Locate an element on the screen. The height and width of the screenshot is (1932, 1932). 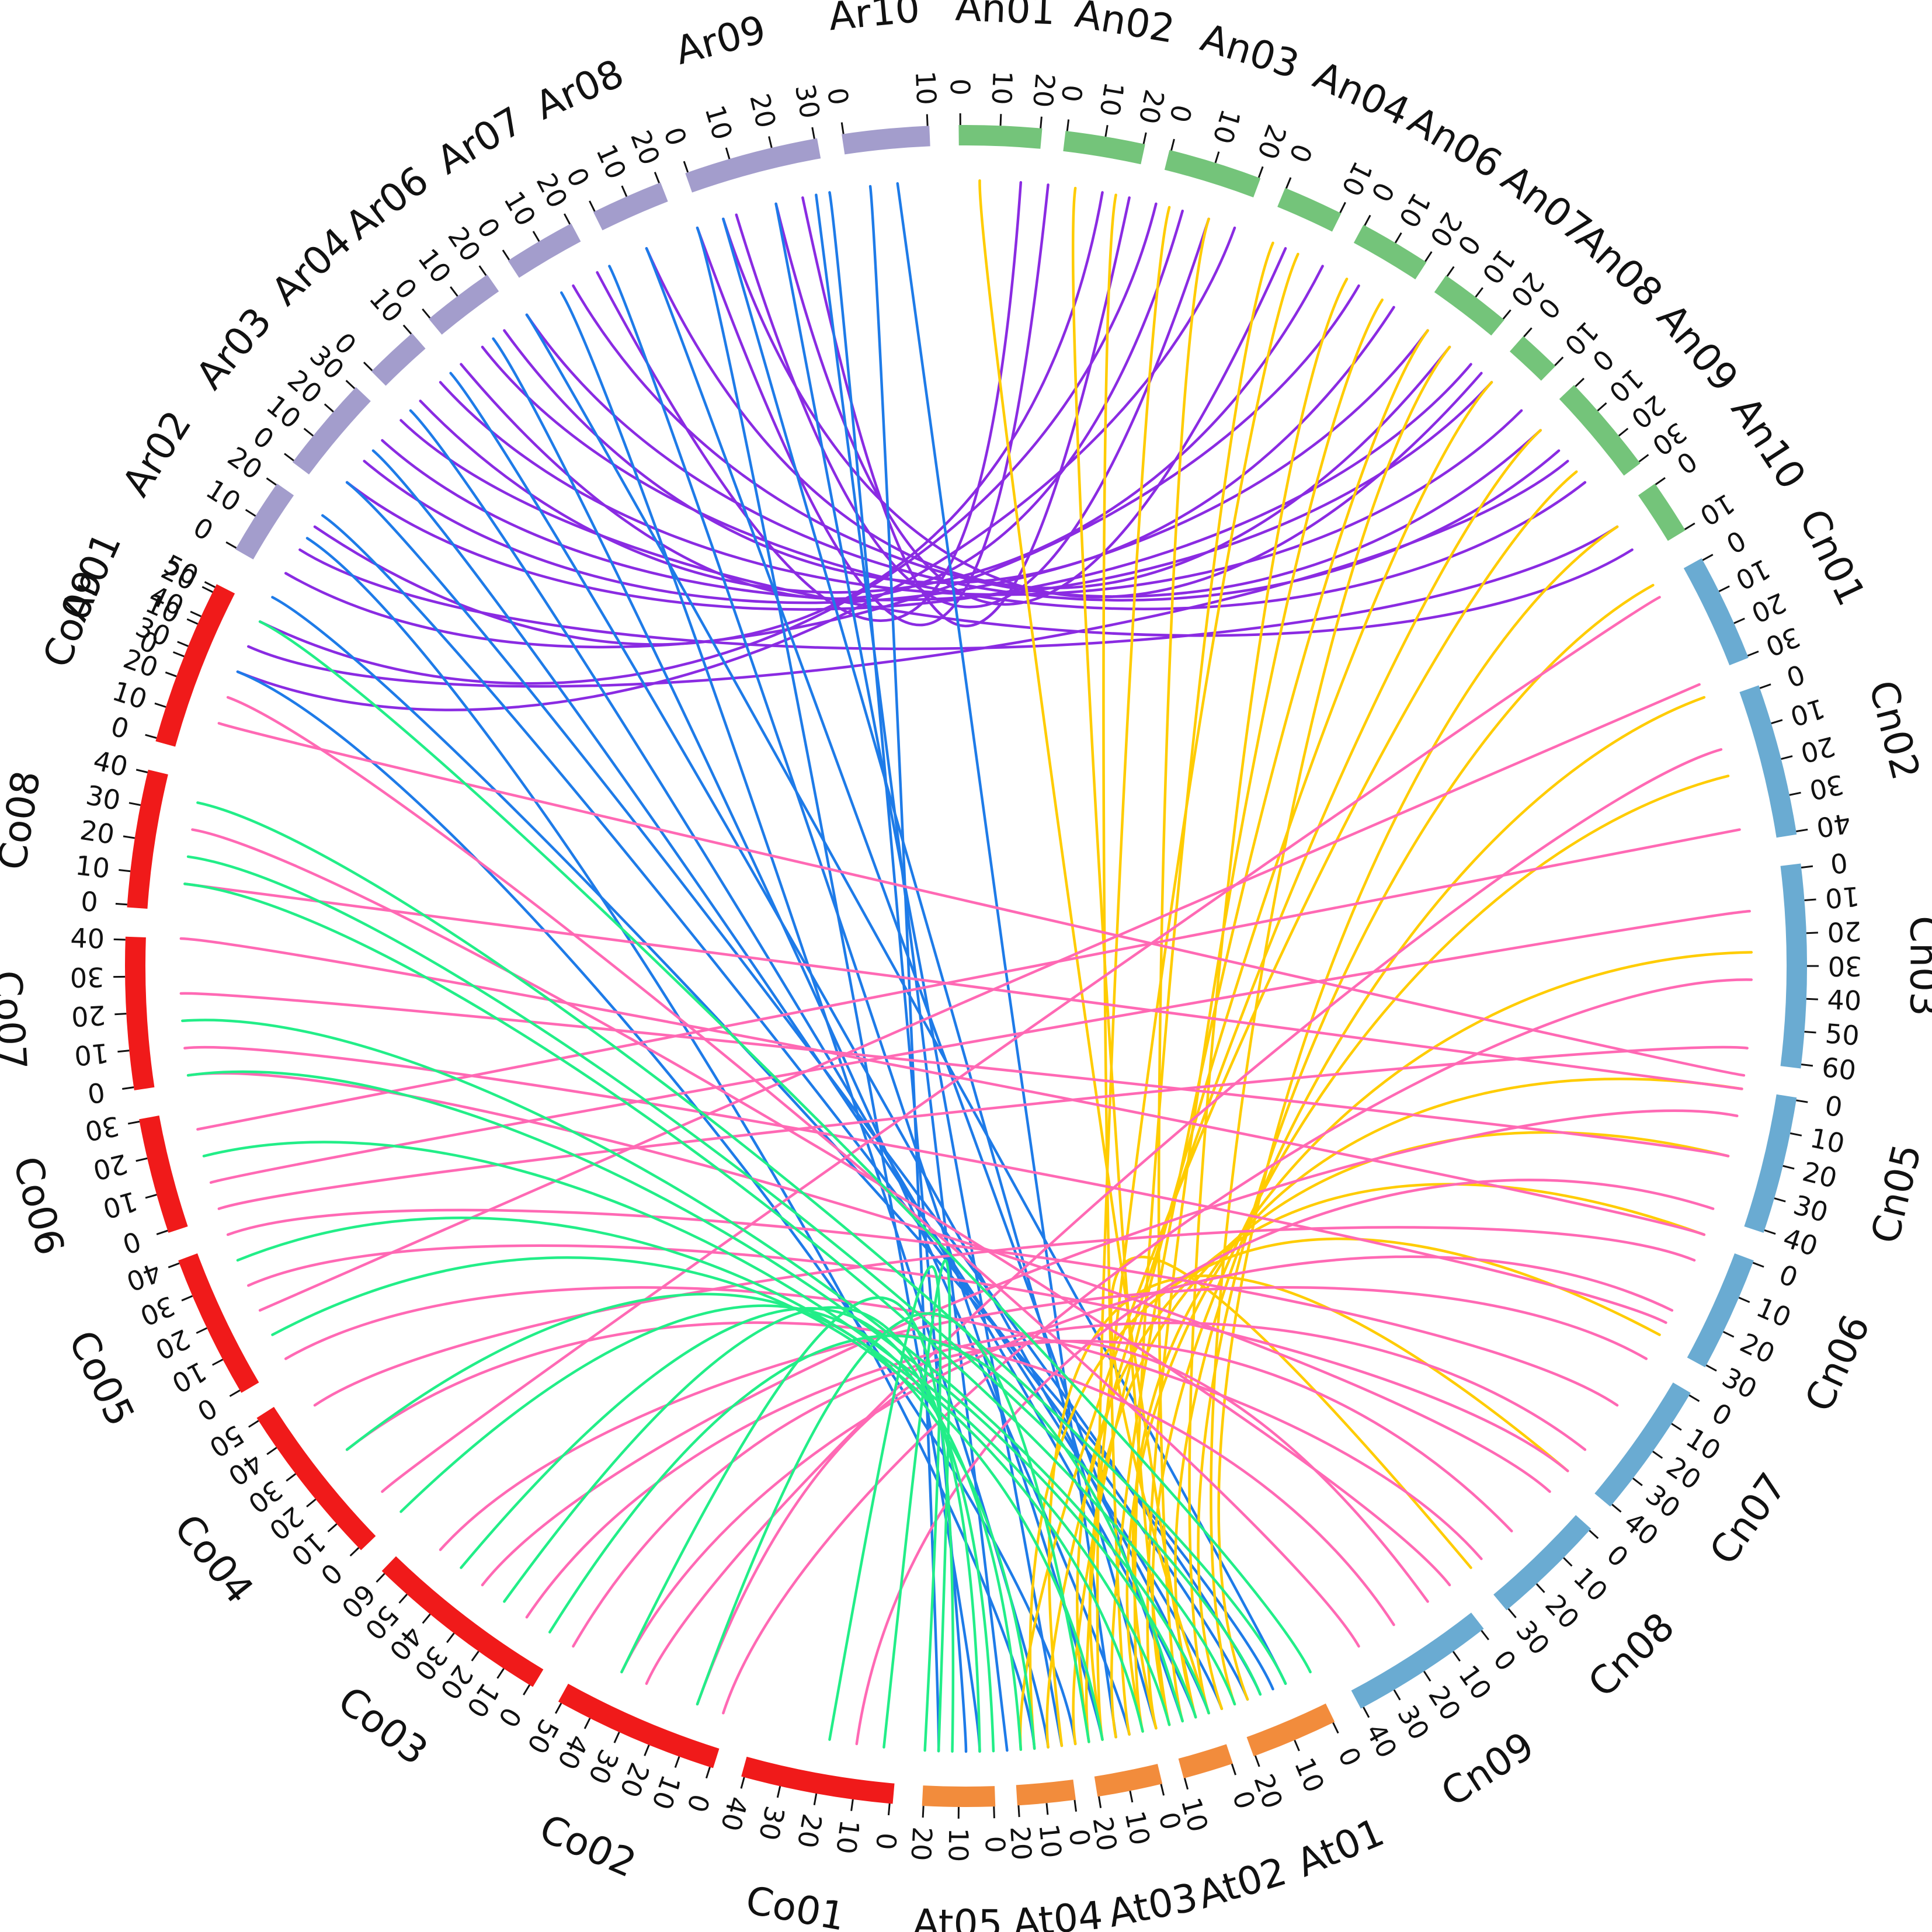
tick-label: 40 is located at coordinates (1844, 1001).